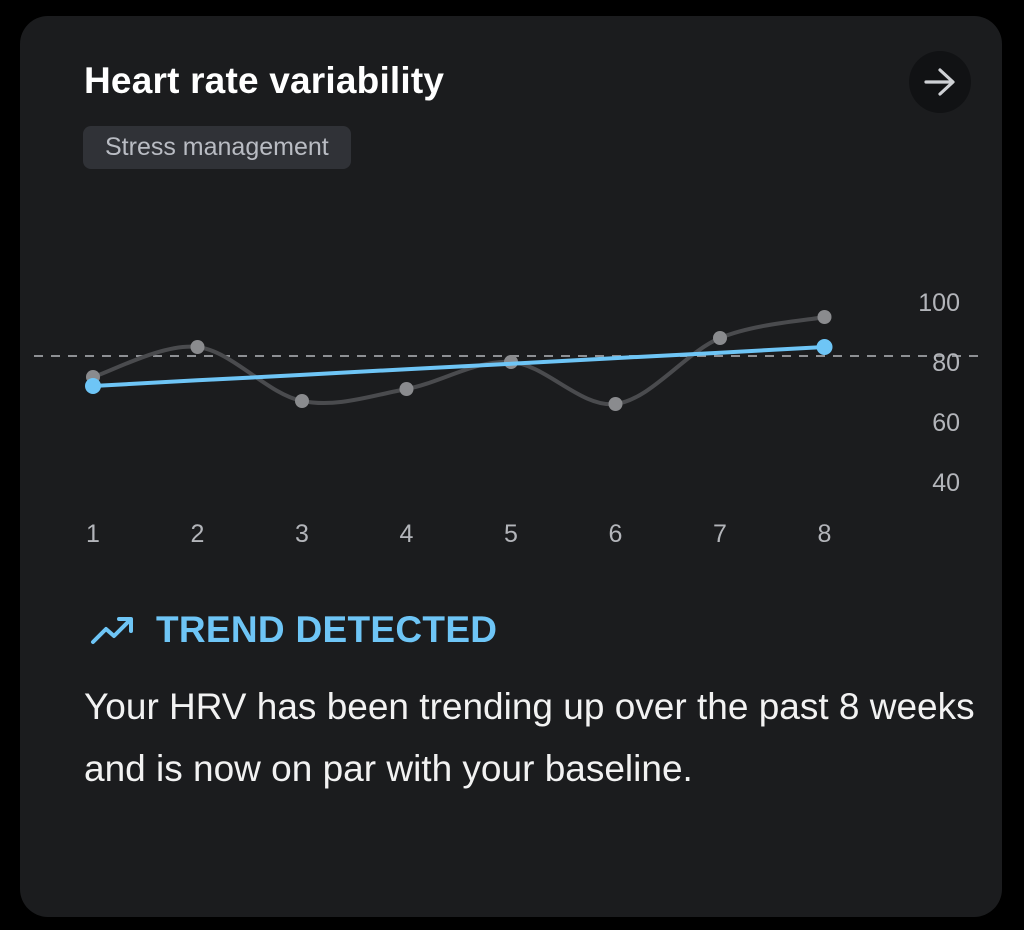 The width and height of the screenshot is (1024, 930). What do you see at coordinates (511, 534) in the screenshot?
I see `x-tick-label: 5` at bounding box center [511, 534].